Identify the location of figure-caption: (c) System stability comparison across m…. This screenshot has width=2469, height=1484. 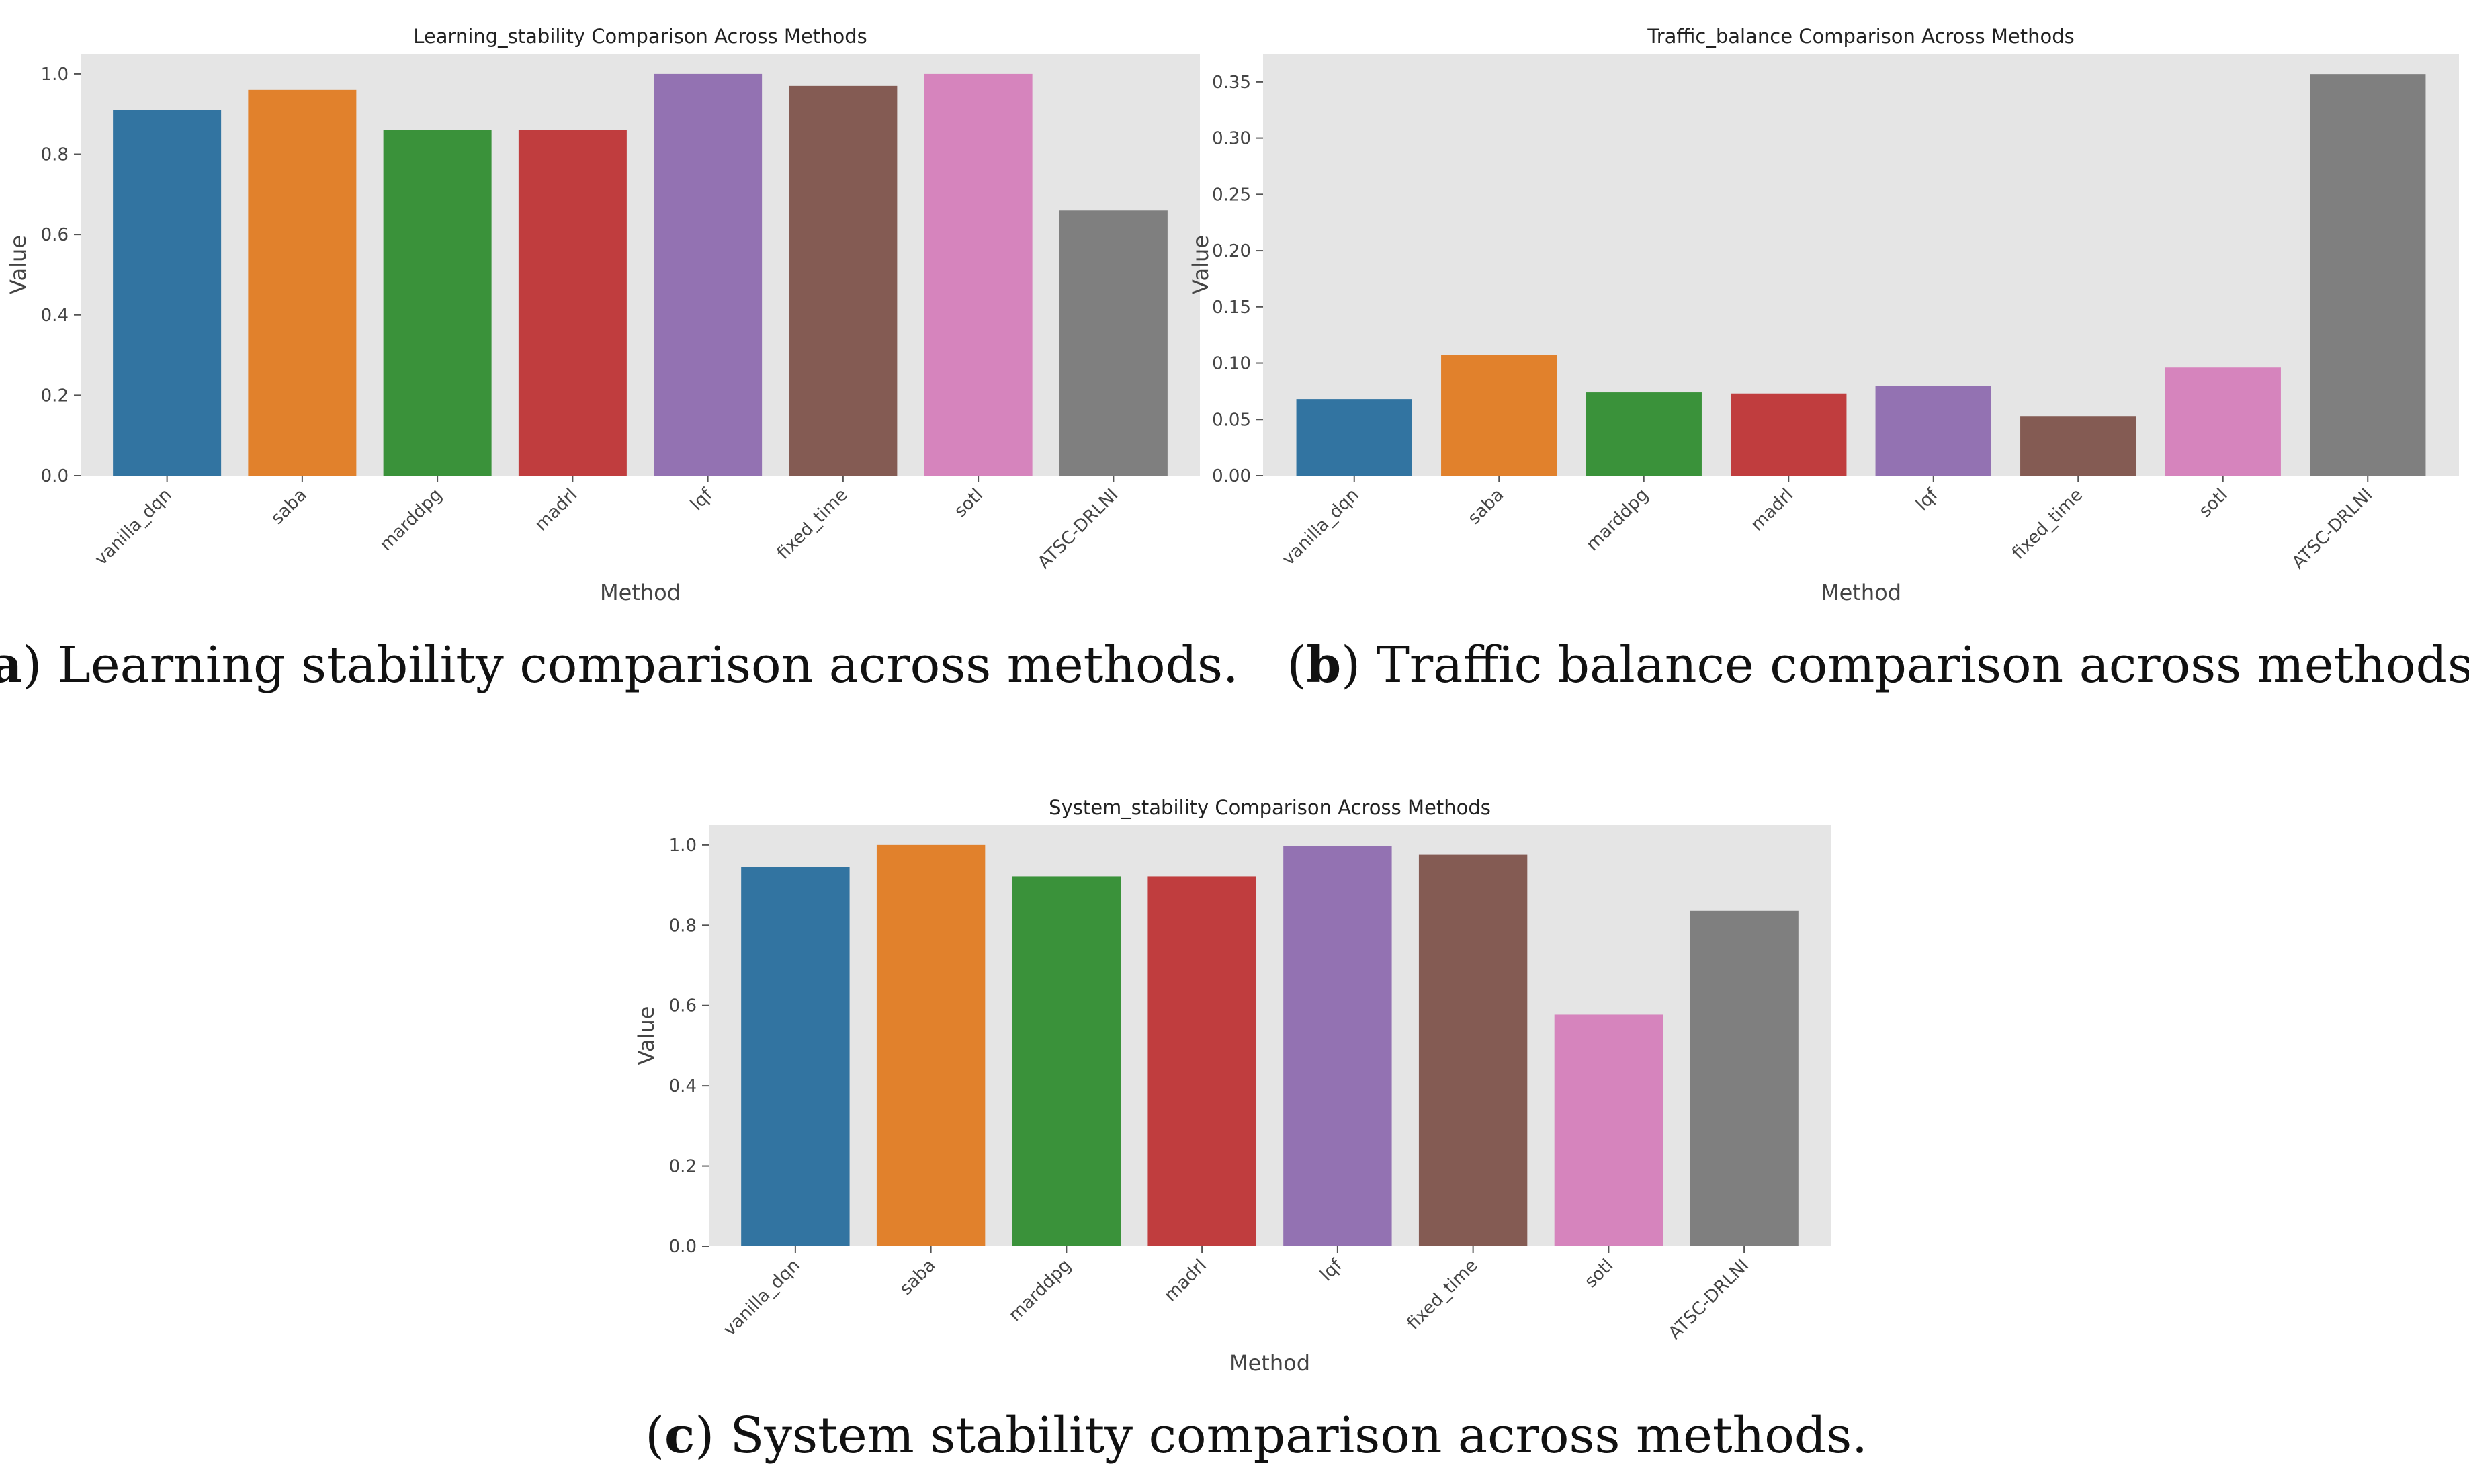
(1256, 1436).